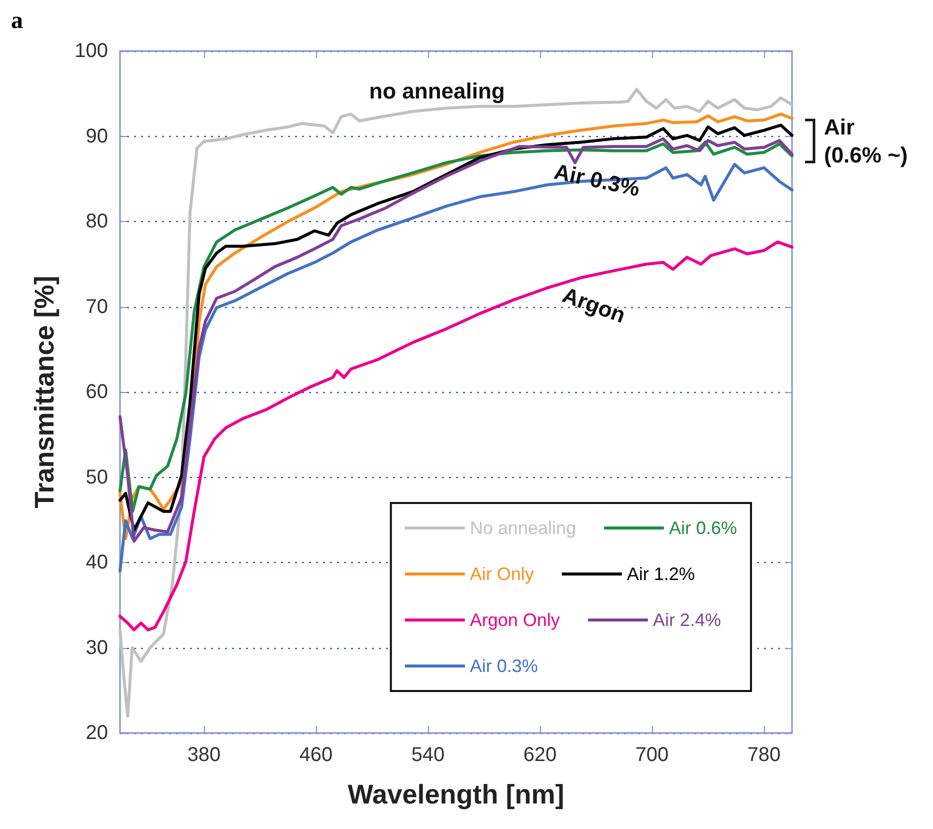 This screenshot has width=933, height=829. What do you see at coordinates (17, 21) in the screenshot?
I see `chart-title: a` at bounding box center [17, 21].